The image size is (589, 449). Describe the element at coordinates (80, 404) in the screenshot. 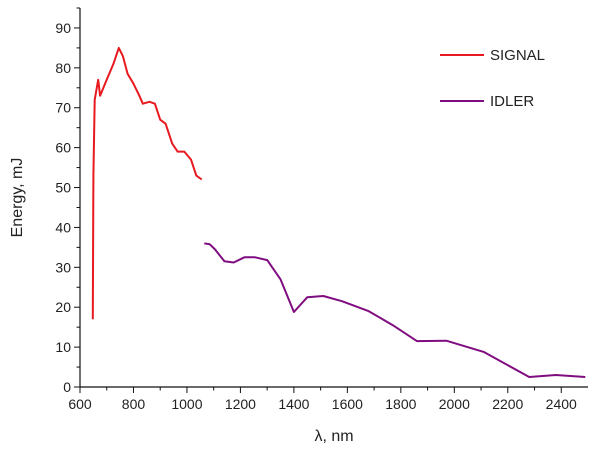

I see `x-tick-label: 600` at that location.